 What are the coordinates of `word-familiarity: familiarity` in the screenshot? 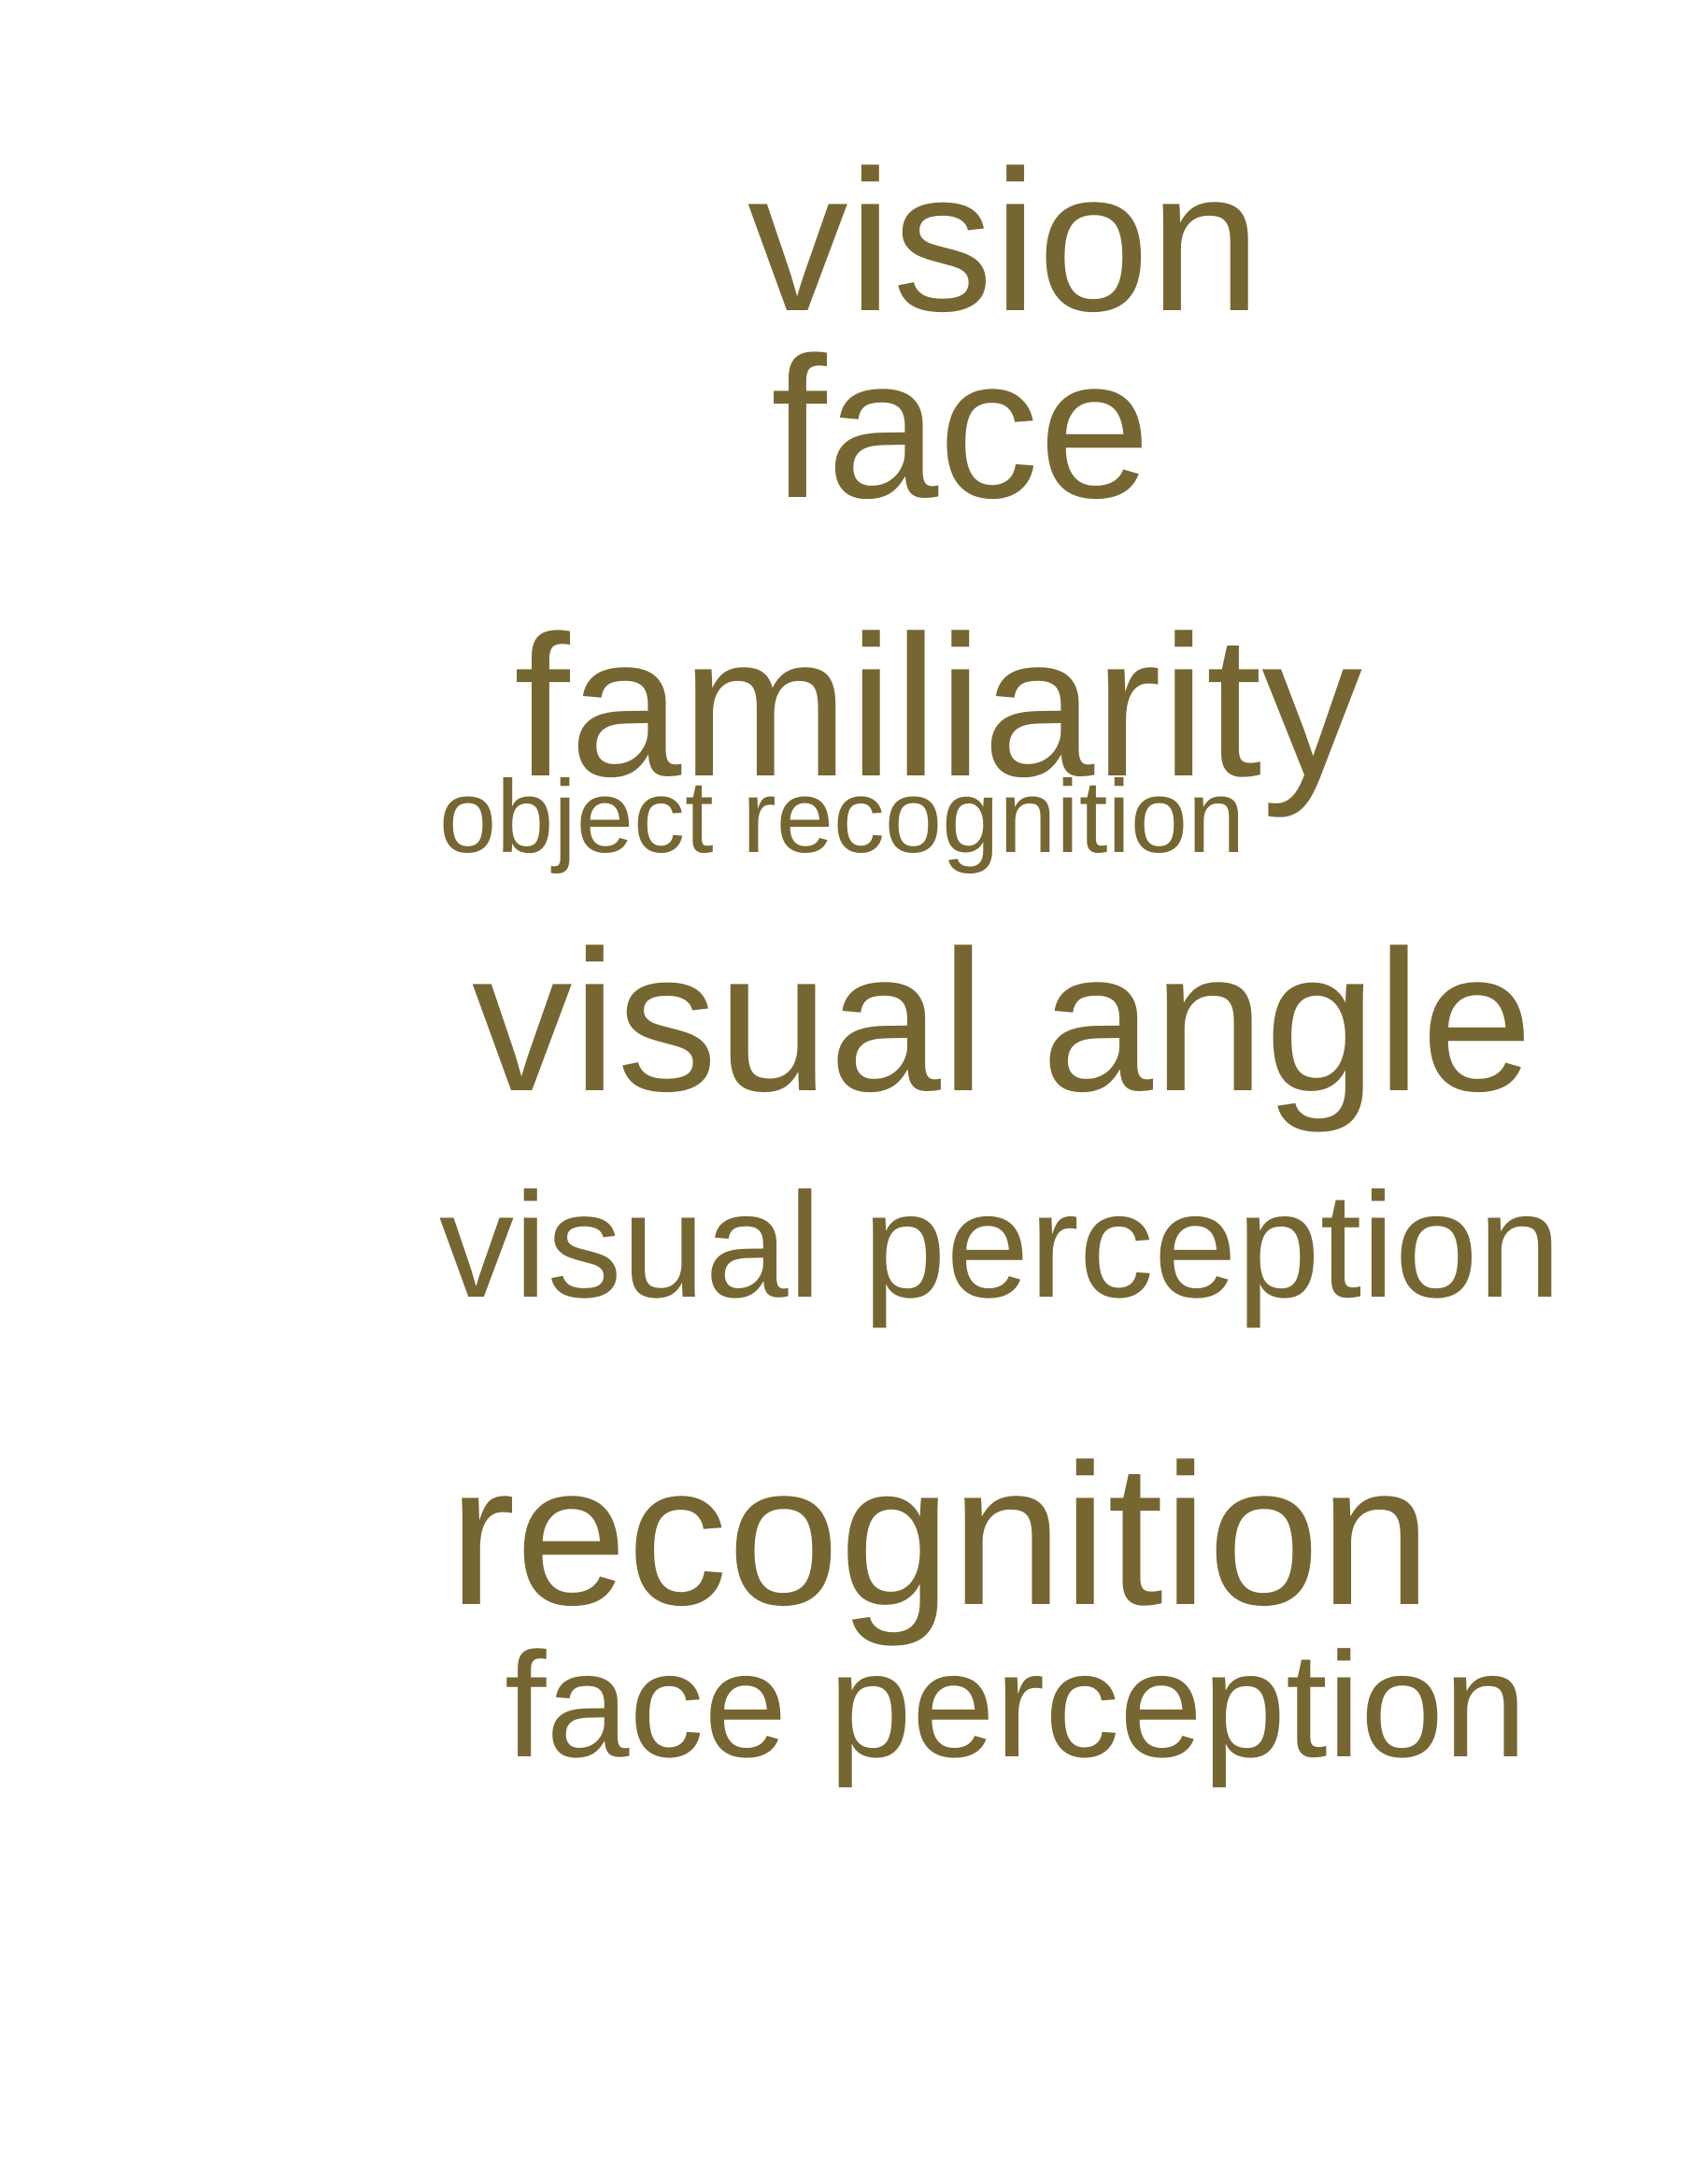 It's located at (938, 705).